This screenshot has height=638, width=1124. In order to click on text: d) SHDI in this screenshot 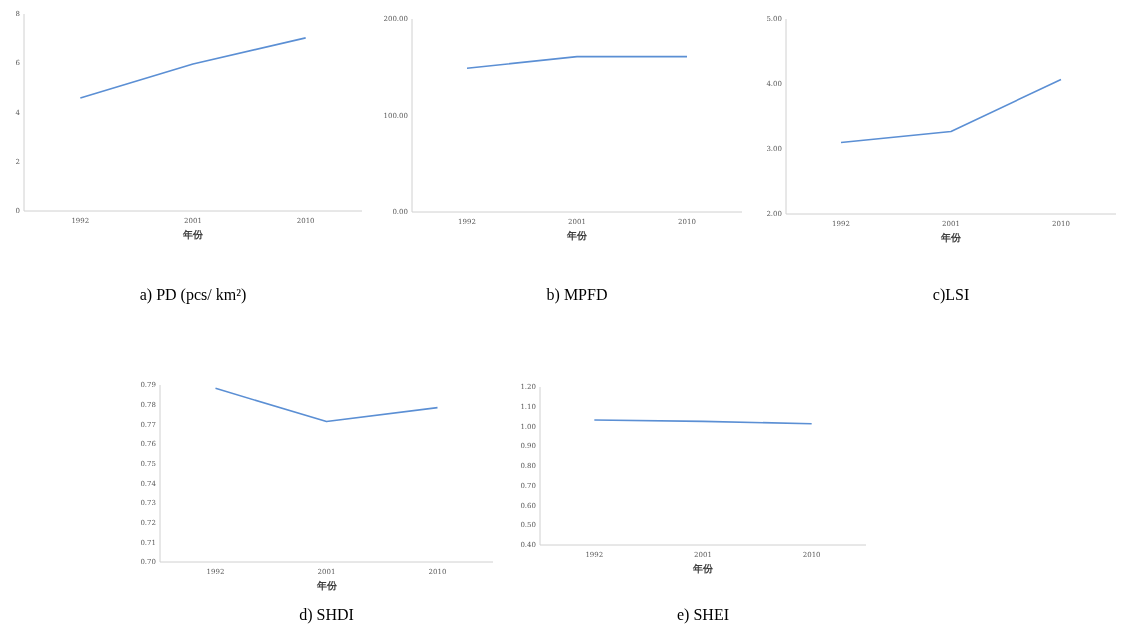, I will do `click(326, 615)`.